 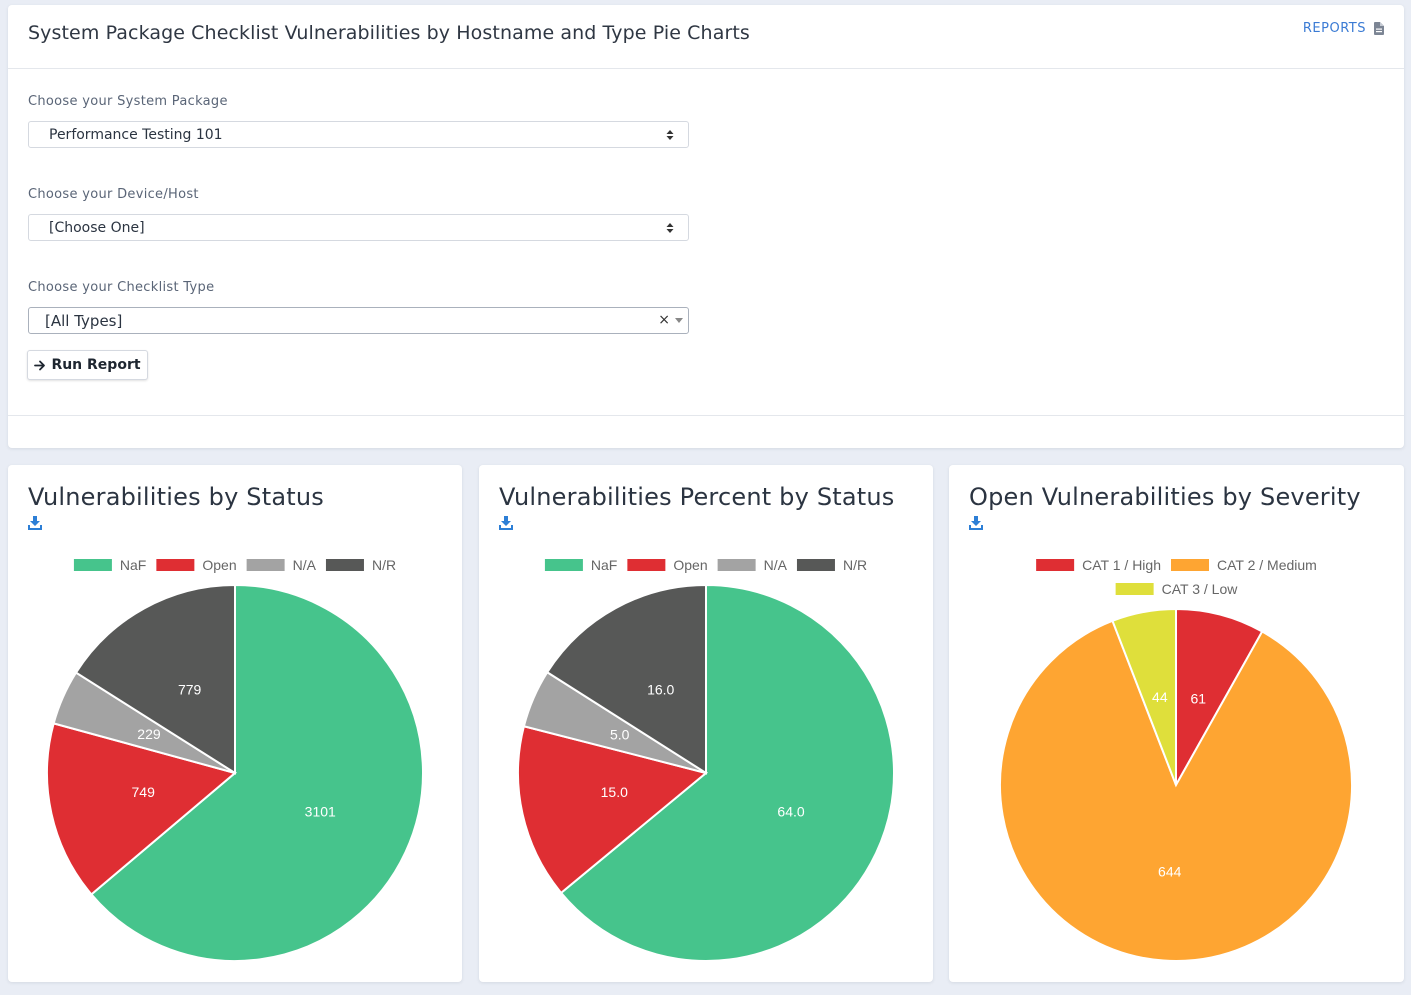 What do you see at coordinates (1219, 698) in the screenshot?
I see `pie-slice-cat-1-high` at bounding box center [1219, 698].